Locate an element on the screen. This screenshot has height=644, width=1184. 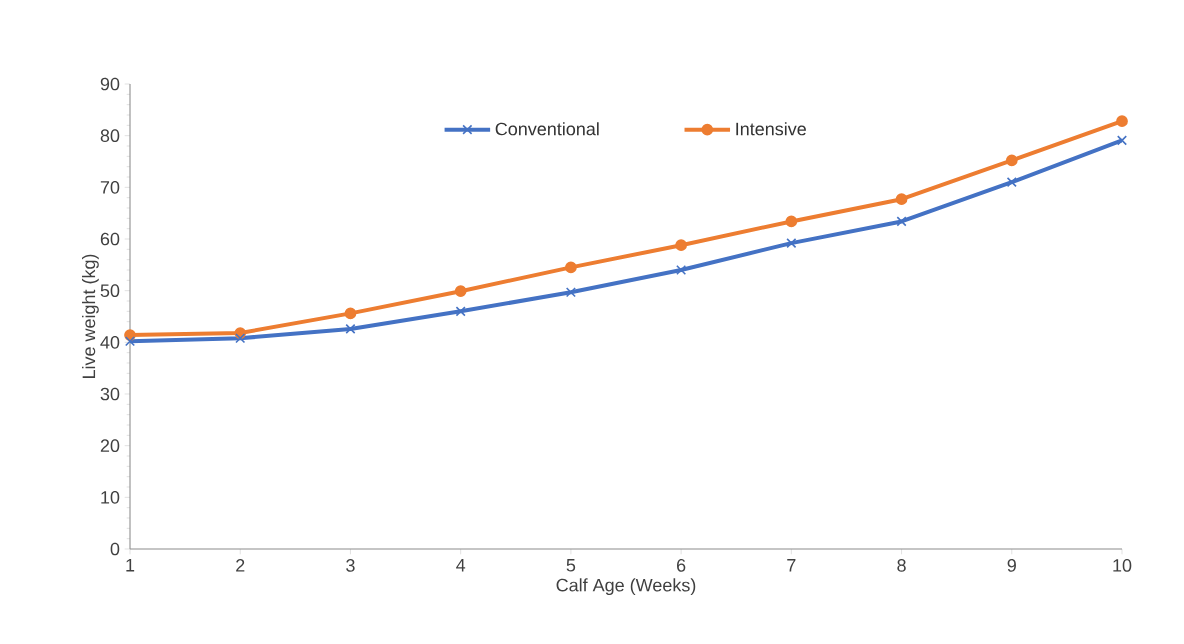
x-tick-label: 2 is located at coordinates (240, 565).